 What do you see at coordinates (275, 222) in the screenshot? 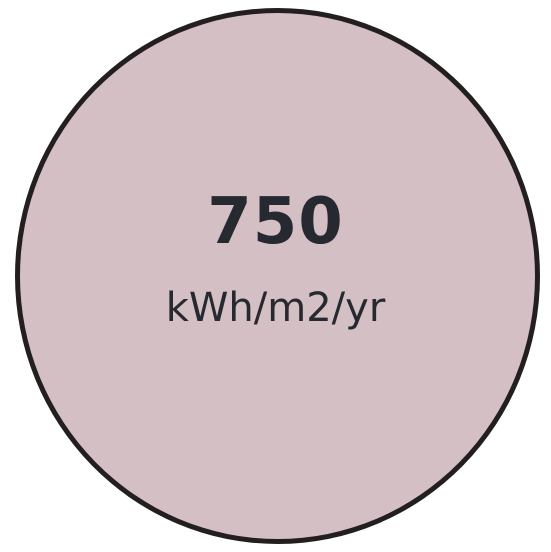
I see `energy-value: 750` at bounding box center [275, 222].